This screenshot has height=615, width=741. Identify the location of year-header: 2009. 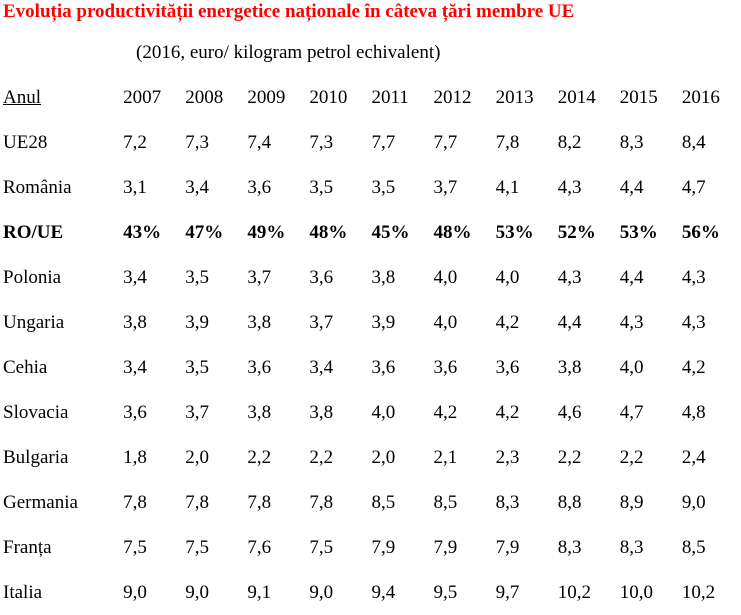
(266, 97).